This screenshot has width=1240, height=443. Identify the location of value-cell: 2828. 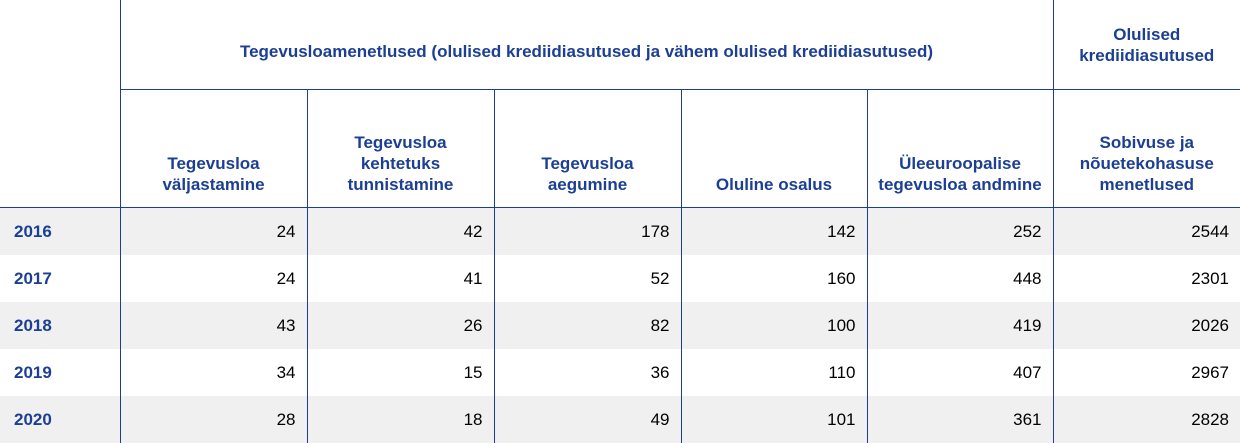
(1146, 419).